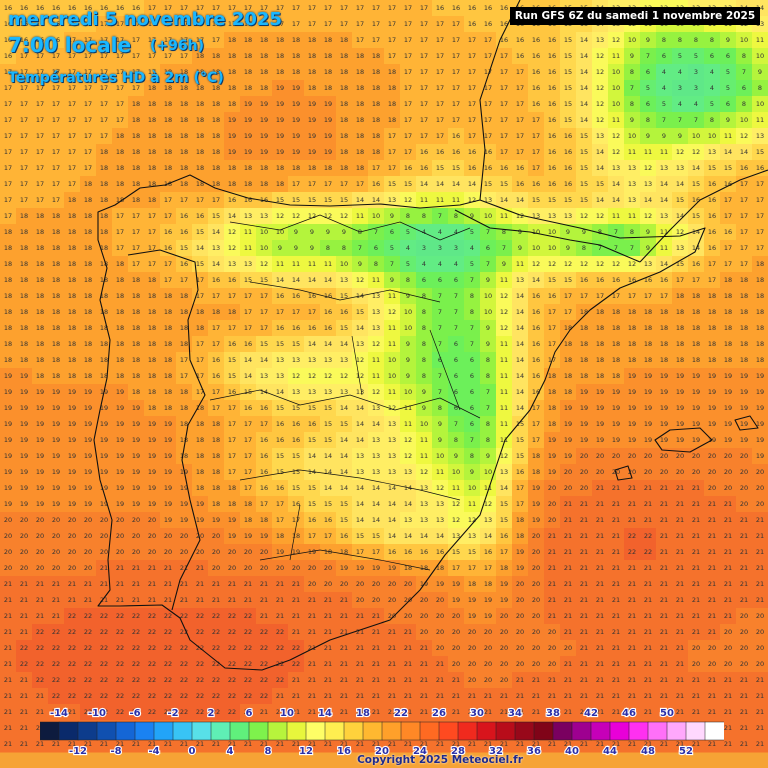 The image size is (768, 768). What do you see at coordinates (680, 88) in the screenshot?
I see `temperature-value: 3` at bounding box center [680, 88].